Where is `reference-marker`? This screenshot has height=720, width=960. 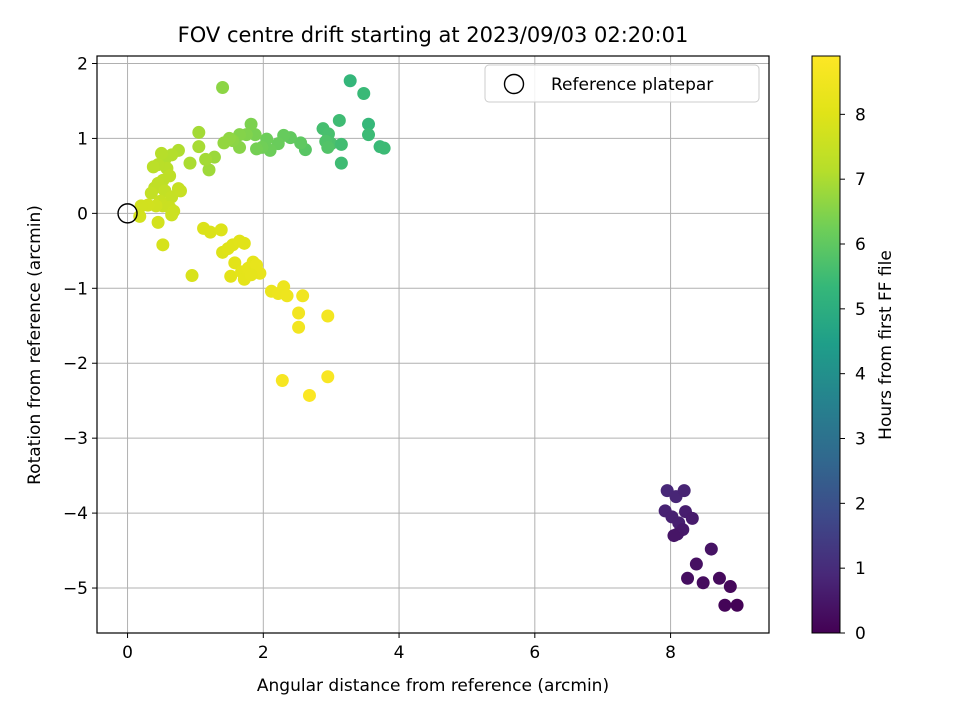 reference-marker is located at coordinates (127, 213).